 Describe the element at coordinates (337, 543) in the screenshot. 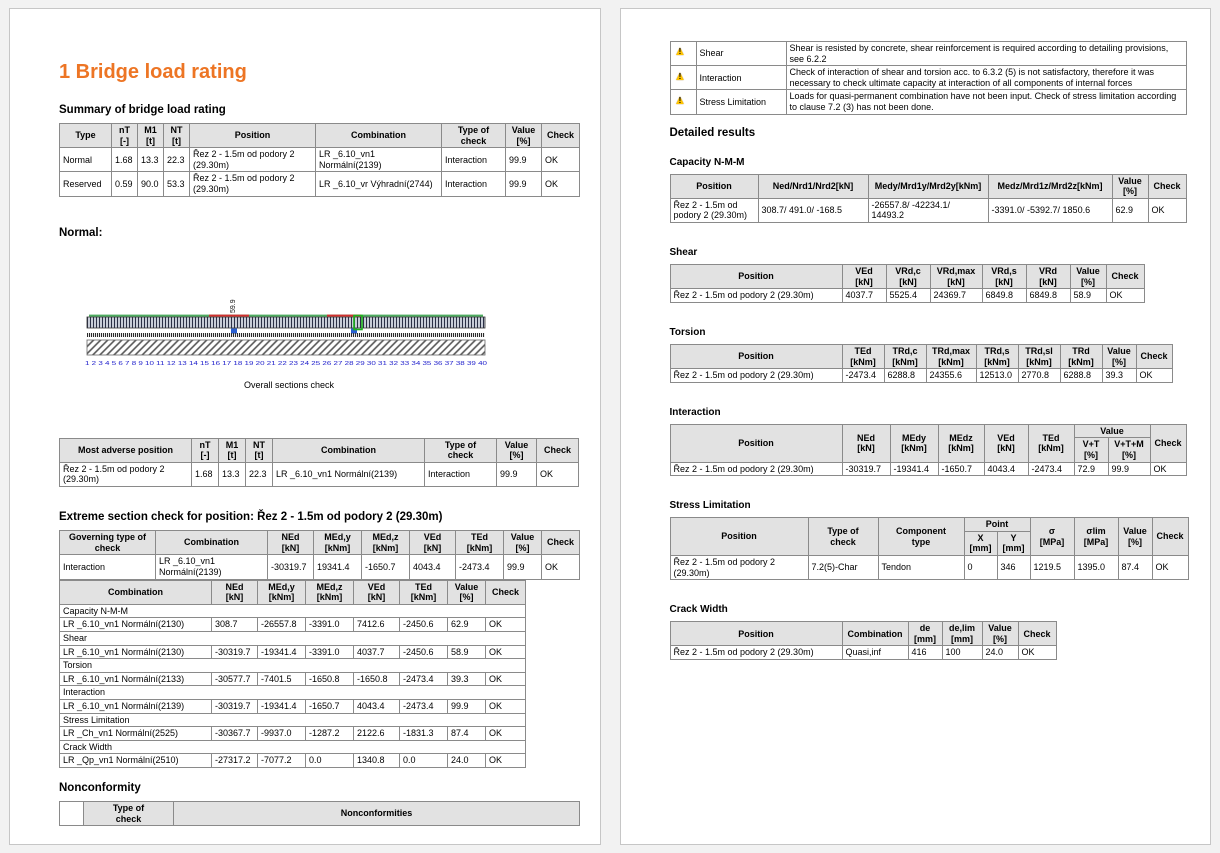

I see `column-header: MEd,y [kNm]` at that location.